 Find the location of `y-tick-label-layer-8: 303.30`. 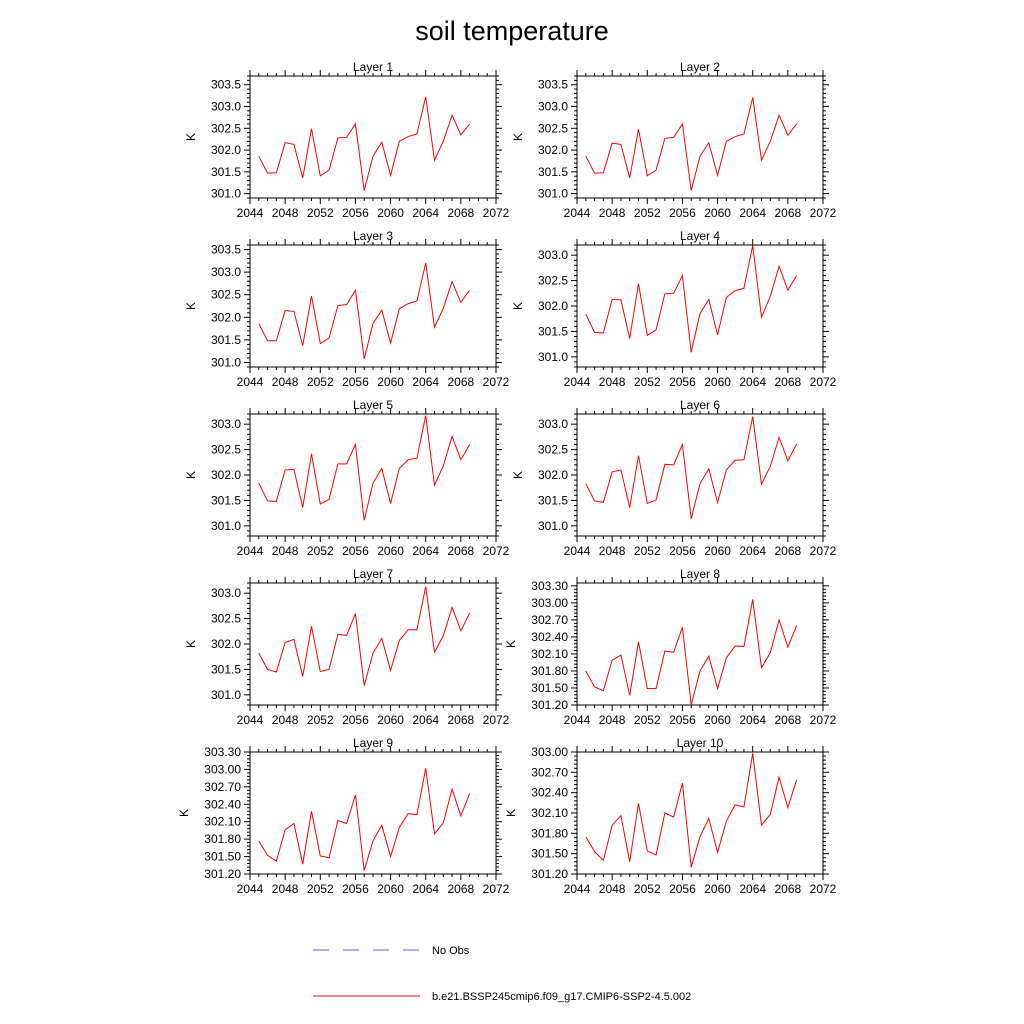

y-tick-label-layer-8: 303.30 is located at coordinates (549, 586).